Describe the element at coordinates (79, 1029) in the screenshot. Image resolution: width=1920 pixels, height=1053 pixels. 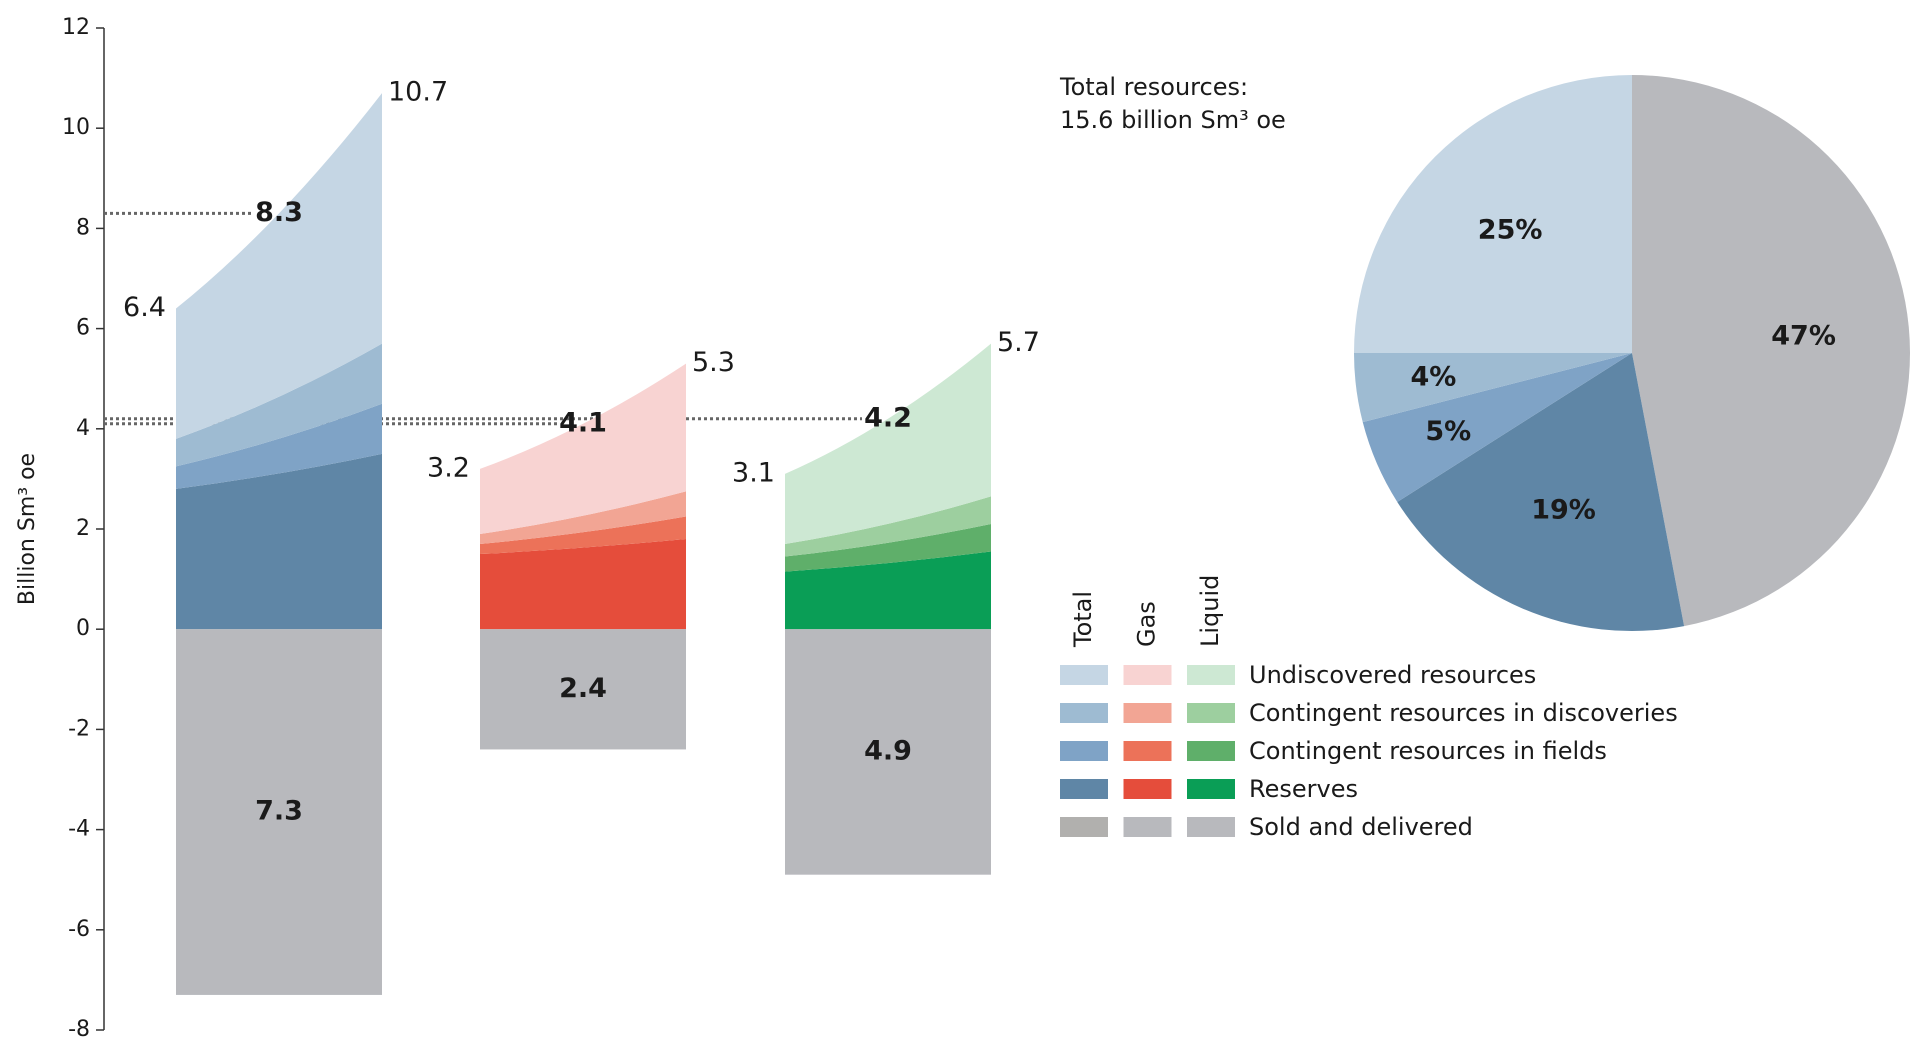
I see `y-tick-label: -8` at that location.